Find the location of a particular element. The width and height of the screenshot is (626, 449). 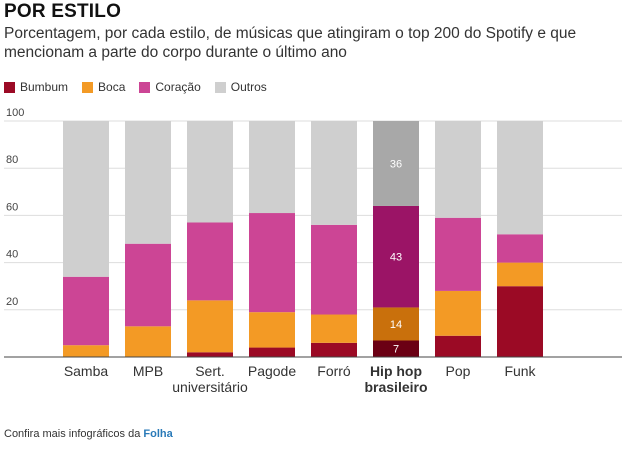

bar-hip-hop-brasileiro-outros is located at coordinates (396, 163).